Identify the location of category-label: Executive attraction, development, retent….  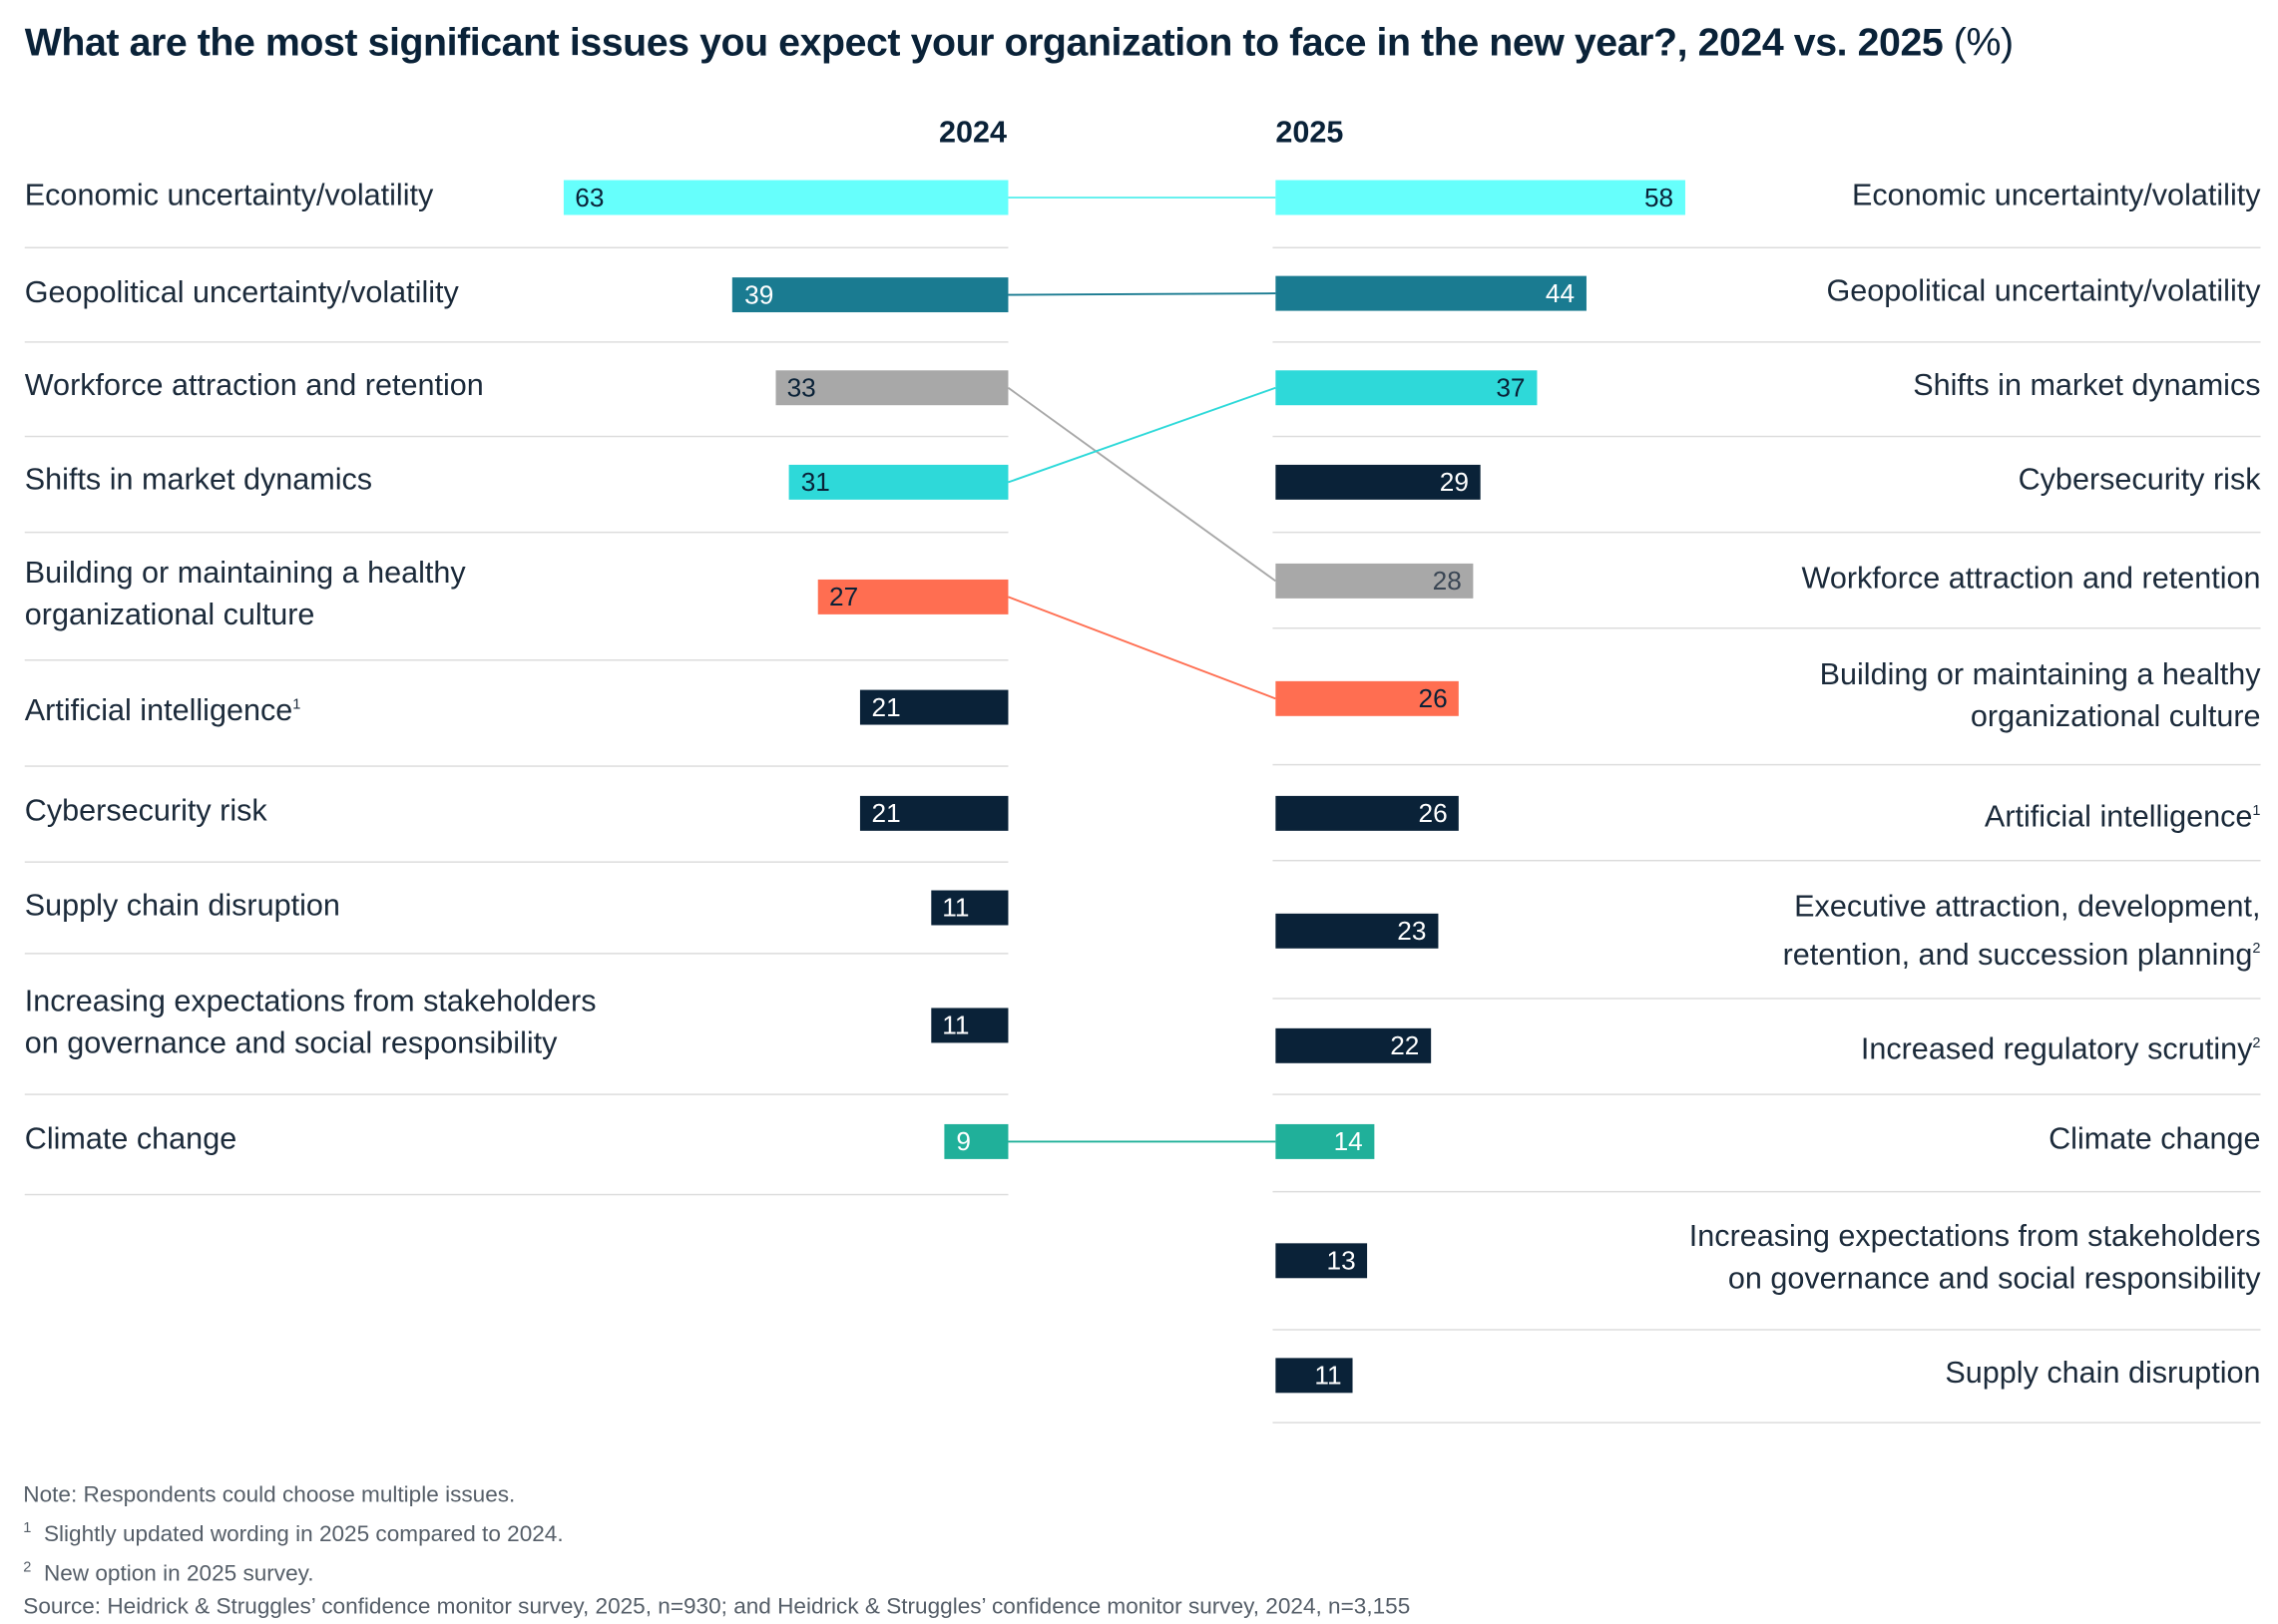
(2022, 931).